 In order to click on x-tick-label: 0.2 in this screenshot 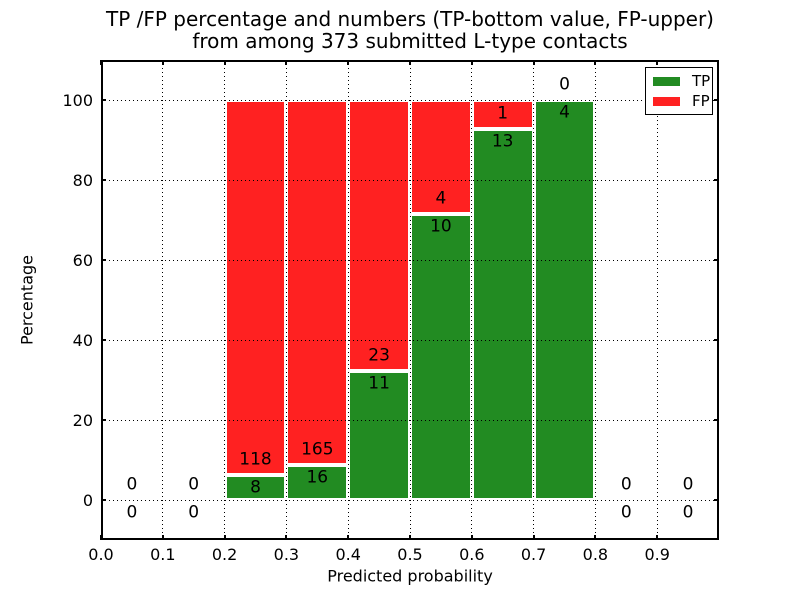, I will do `click(224, 554)`.